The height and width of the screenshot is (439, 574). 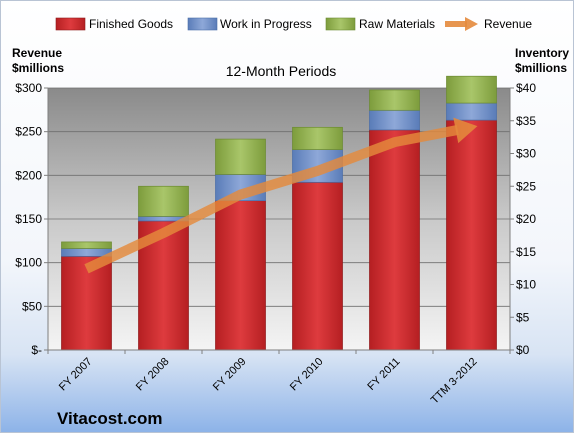 I want to click on legend-swatch-finished-goods, so click(x=70, y=24).